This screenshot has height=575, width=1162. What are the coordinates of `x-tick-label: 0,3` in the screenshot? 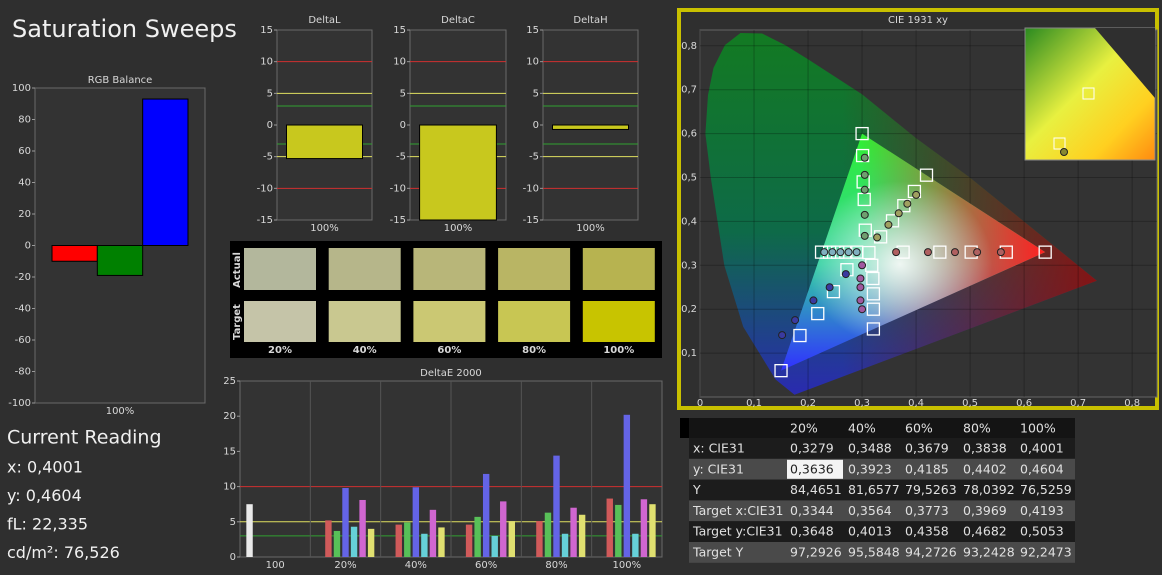 It's located at (862, 403).